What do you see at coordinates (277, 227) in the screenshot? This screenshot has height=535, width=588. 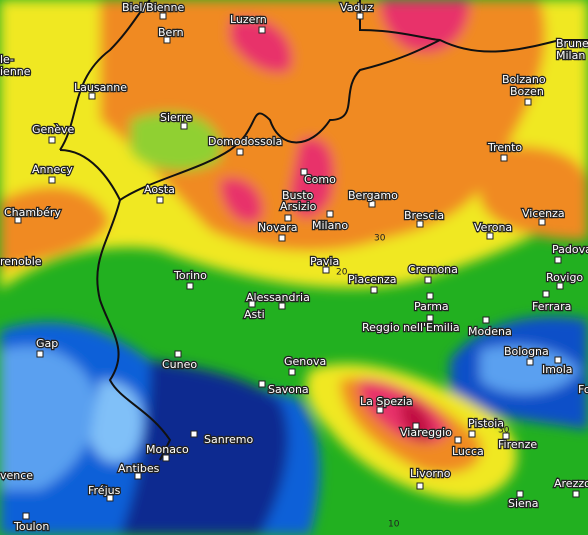 I see `city-label: Novara` at bounding box center [277, 227].